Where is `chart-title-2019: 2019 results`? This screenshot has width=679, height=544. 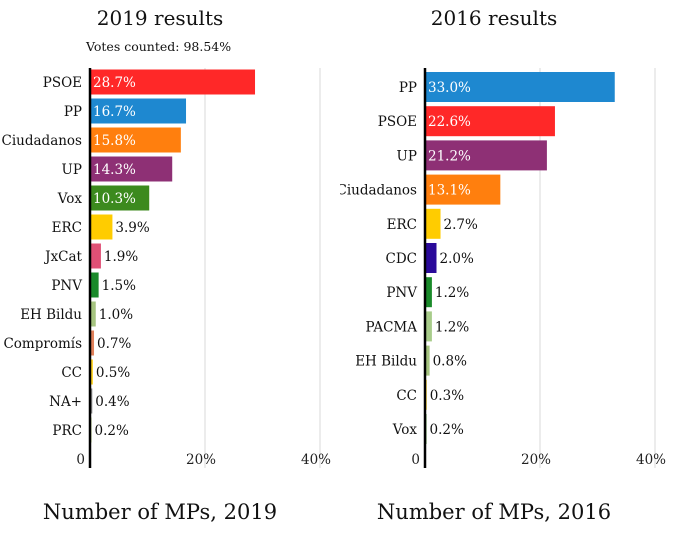
chart-title-2019: 2019 results is located at coordinates (160, 18).